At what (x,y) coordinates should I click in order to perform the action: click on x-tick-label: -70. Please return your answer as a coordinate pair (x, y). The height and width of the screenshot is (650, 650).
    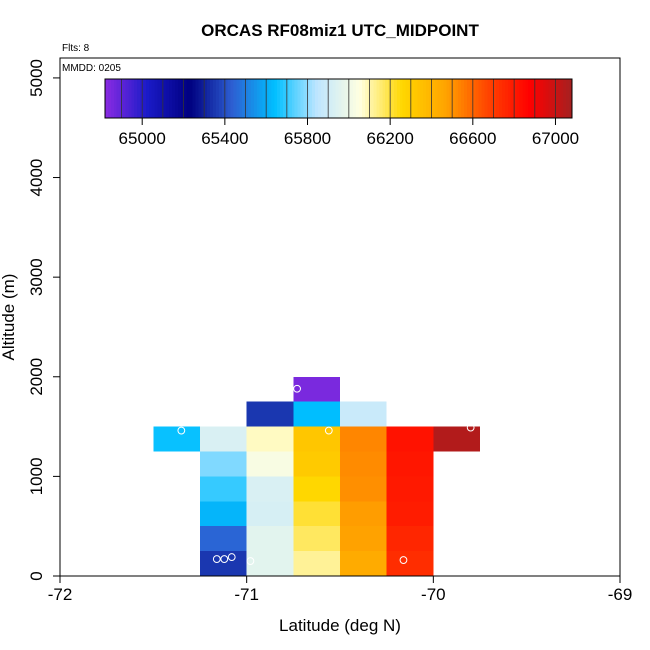
    Looking at the image, I should click on (433, 594).